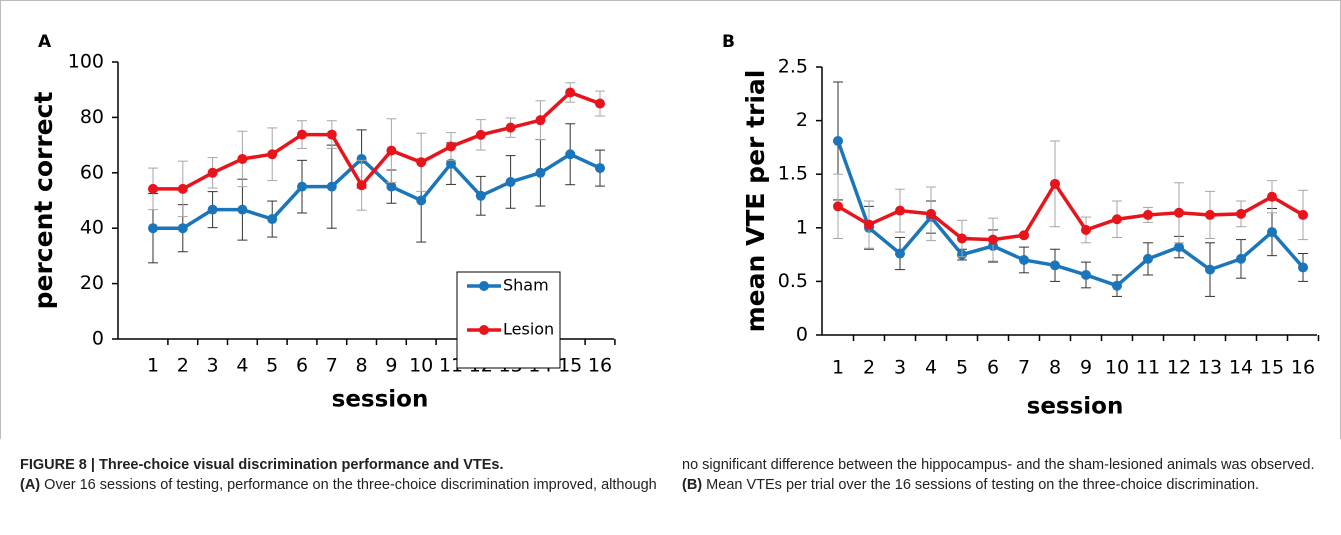 This screenshot has width=1341, height=535. Describe the element at coordinates (793, 174) in the screenshot. I see `y-tick-label: 1.5` at that location.